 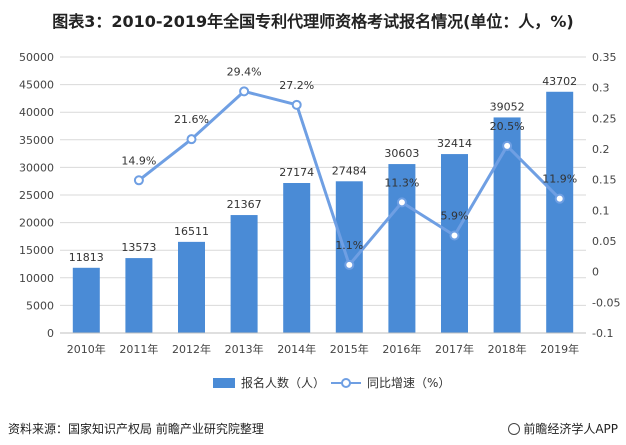 What do you see at coordinates (559, 81) in the screenshot?
I see `bar-label: 43702` at bounding box center [559, 81].